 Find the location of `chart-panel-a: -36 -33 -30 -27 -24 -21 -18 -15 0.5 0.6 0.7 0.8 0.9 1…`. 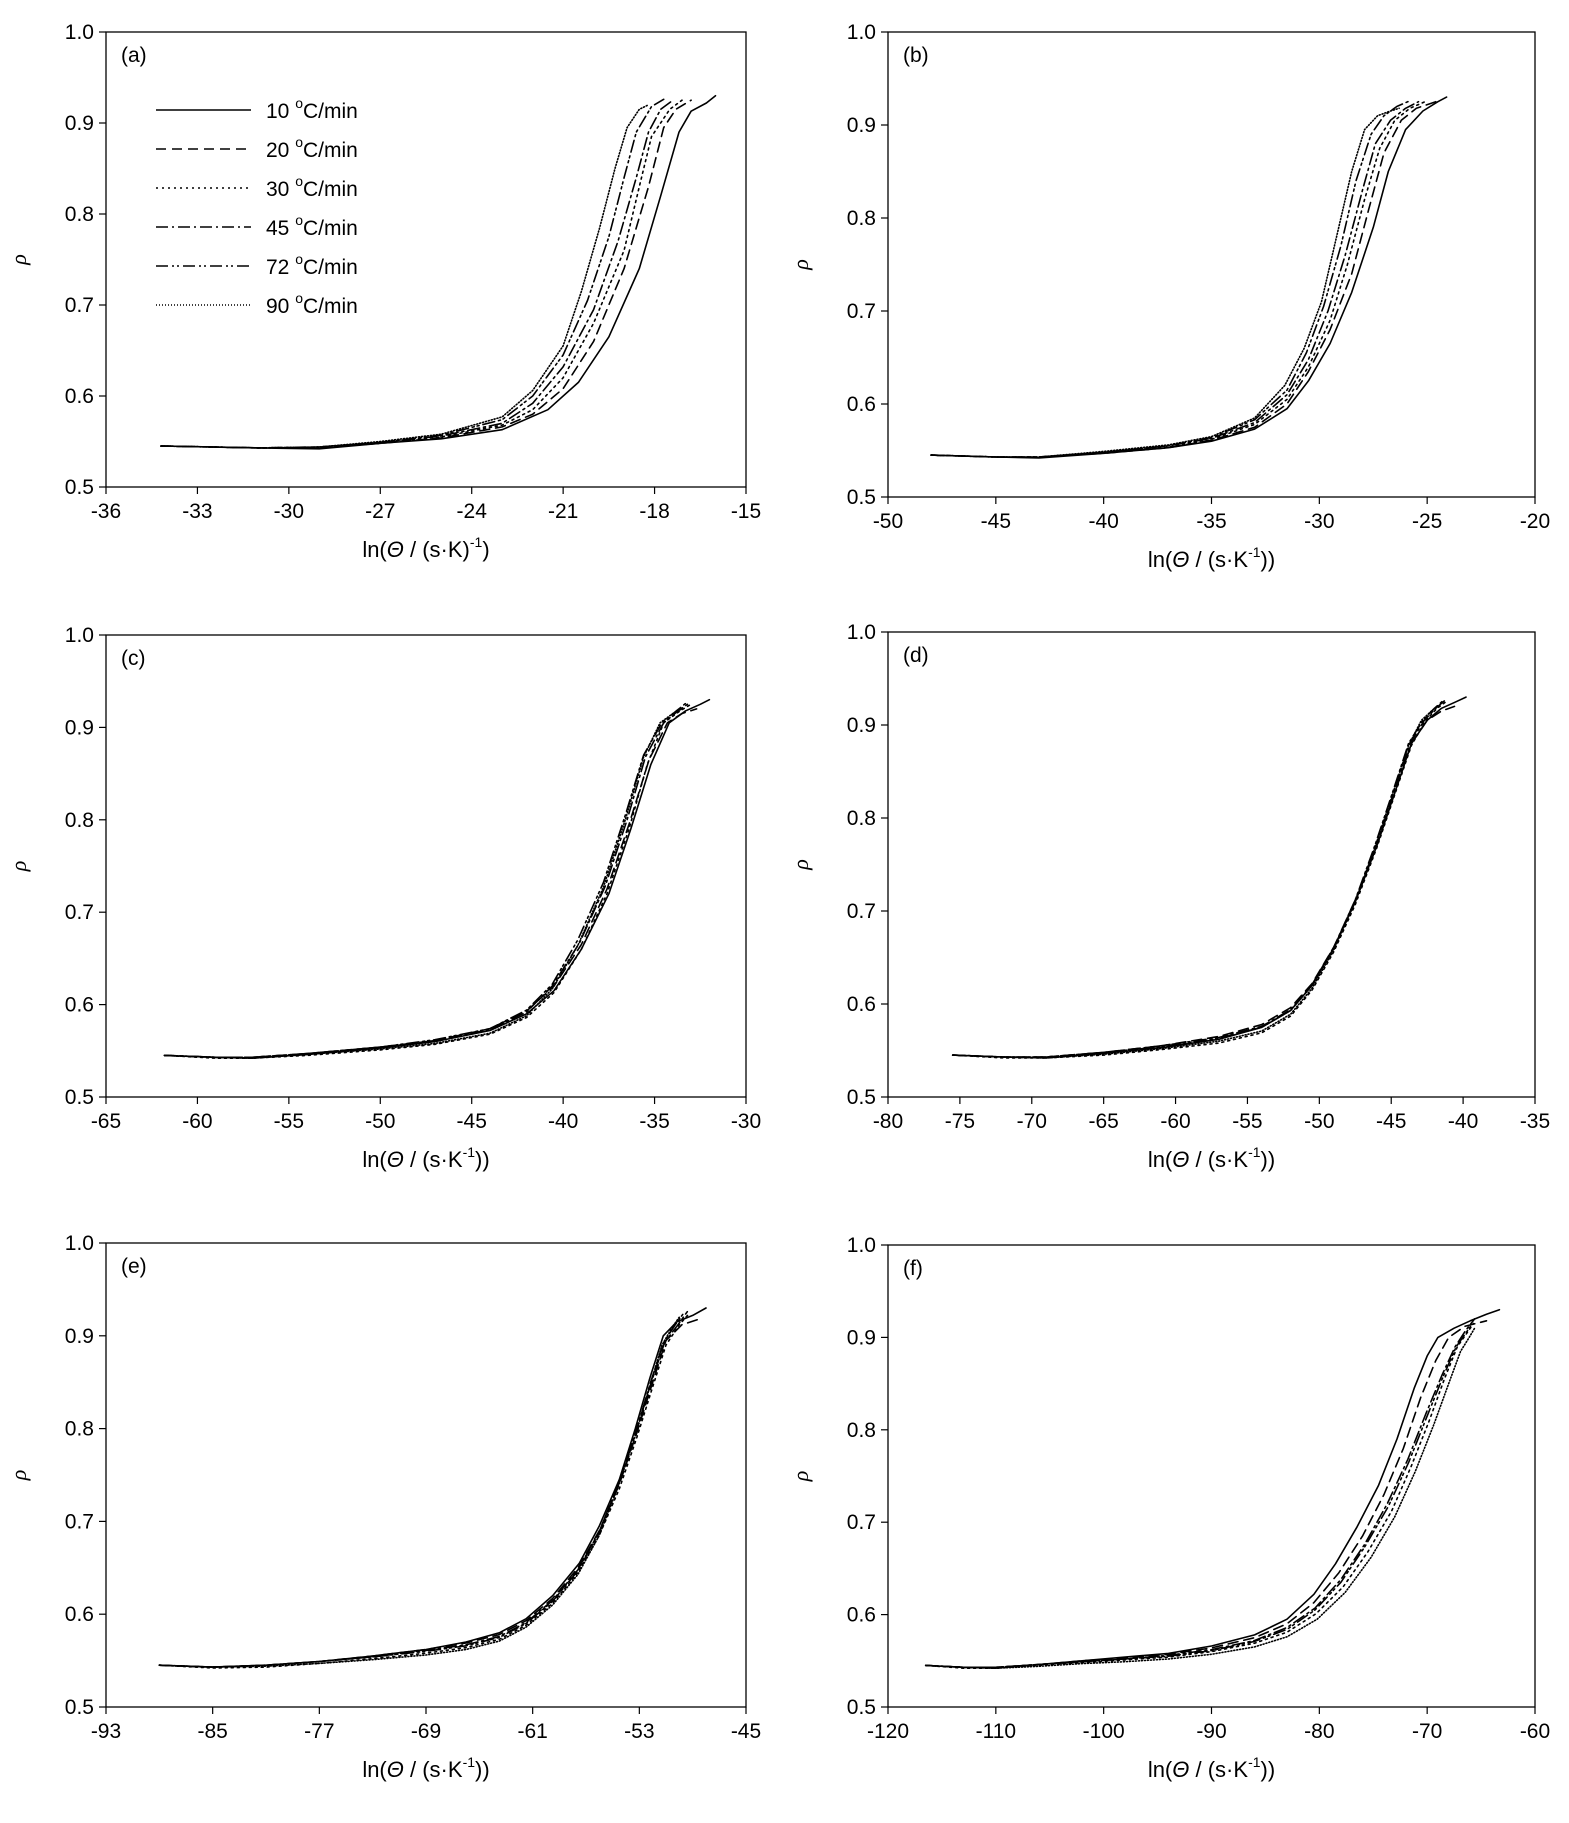

chart-panel-a: -36 -33 -30 -27 -24 -21 -18 -15 0.5 0.6 0.7 0.8 0.9 1… is located at coordinates (383, 291).